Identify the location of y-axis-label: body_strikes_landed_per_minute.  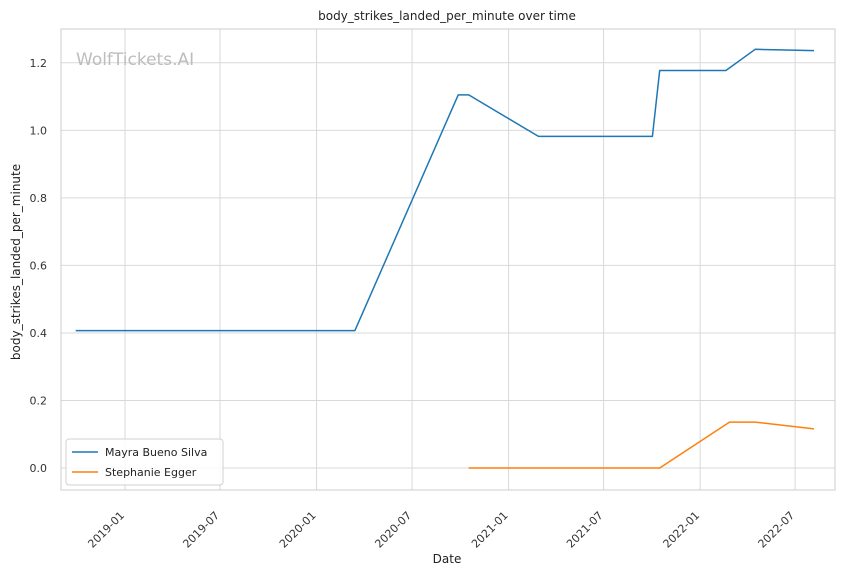
(16, 262).